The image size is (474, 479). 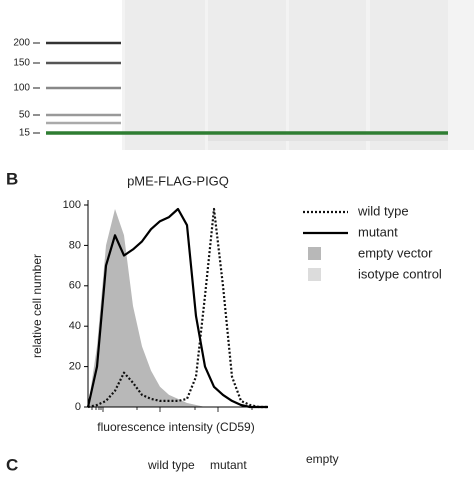 I want to click on band-shadow, so click(x=328, y=138).